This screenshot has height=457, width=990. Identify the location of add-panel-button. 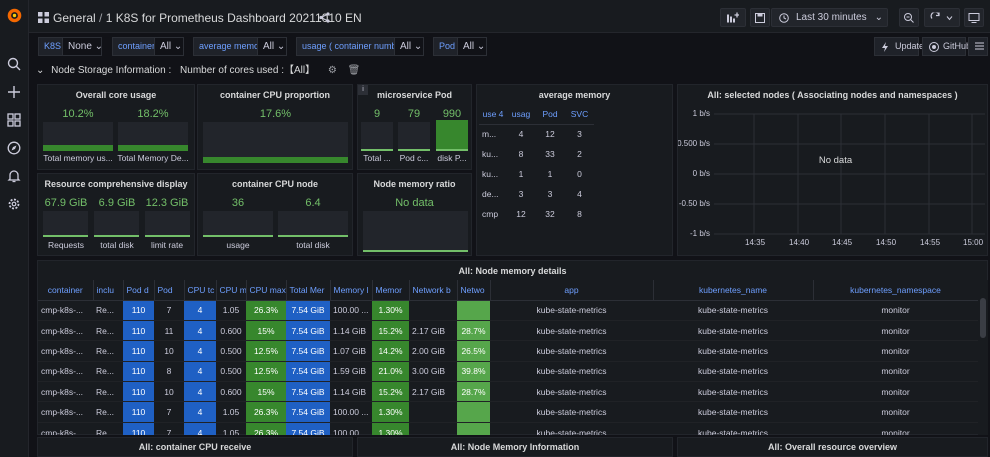
(733, 17).